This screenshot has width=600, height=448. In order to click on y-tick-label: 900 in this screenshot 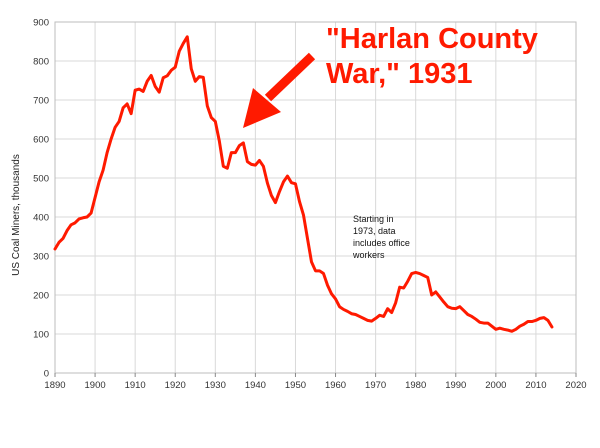, I will do `click(41, 23)`.